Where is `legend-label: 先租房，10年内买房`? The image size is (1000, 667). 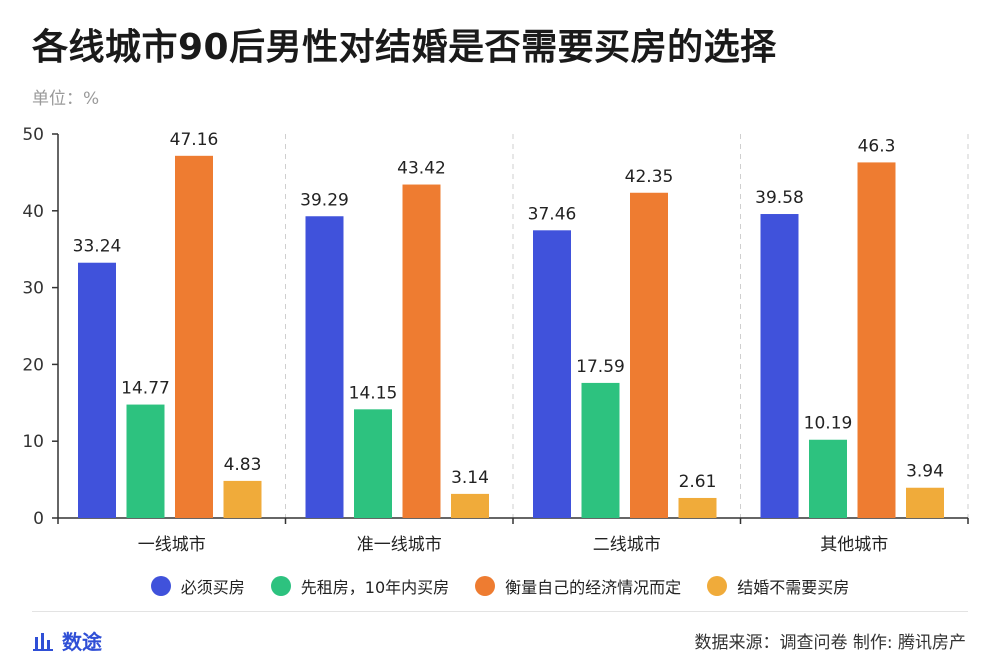 legend-label: 先租房，10年内买房 is located at coordinates (375, 587).